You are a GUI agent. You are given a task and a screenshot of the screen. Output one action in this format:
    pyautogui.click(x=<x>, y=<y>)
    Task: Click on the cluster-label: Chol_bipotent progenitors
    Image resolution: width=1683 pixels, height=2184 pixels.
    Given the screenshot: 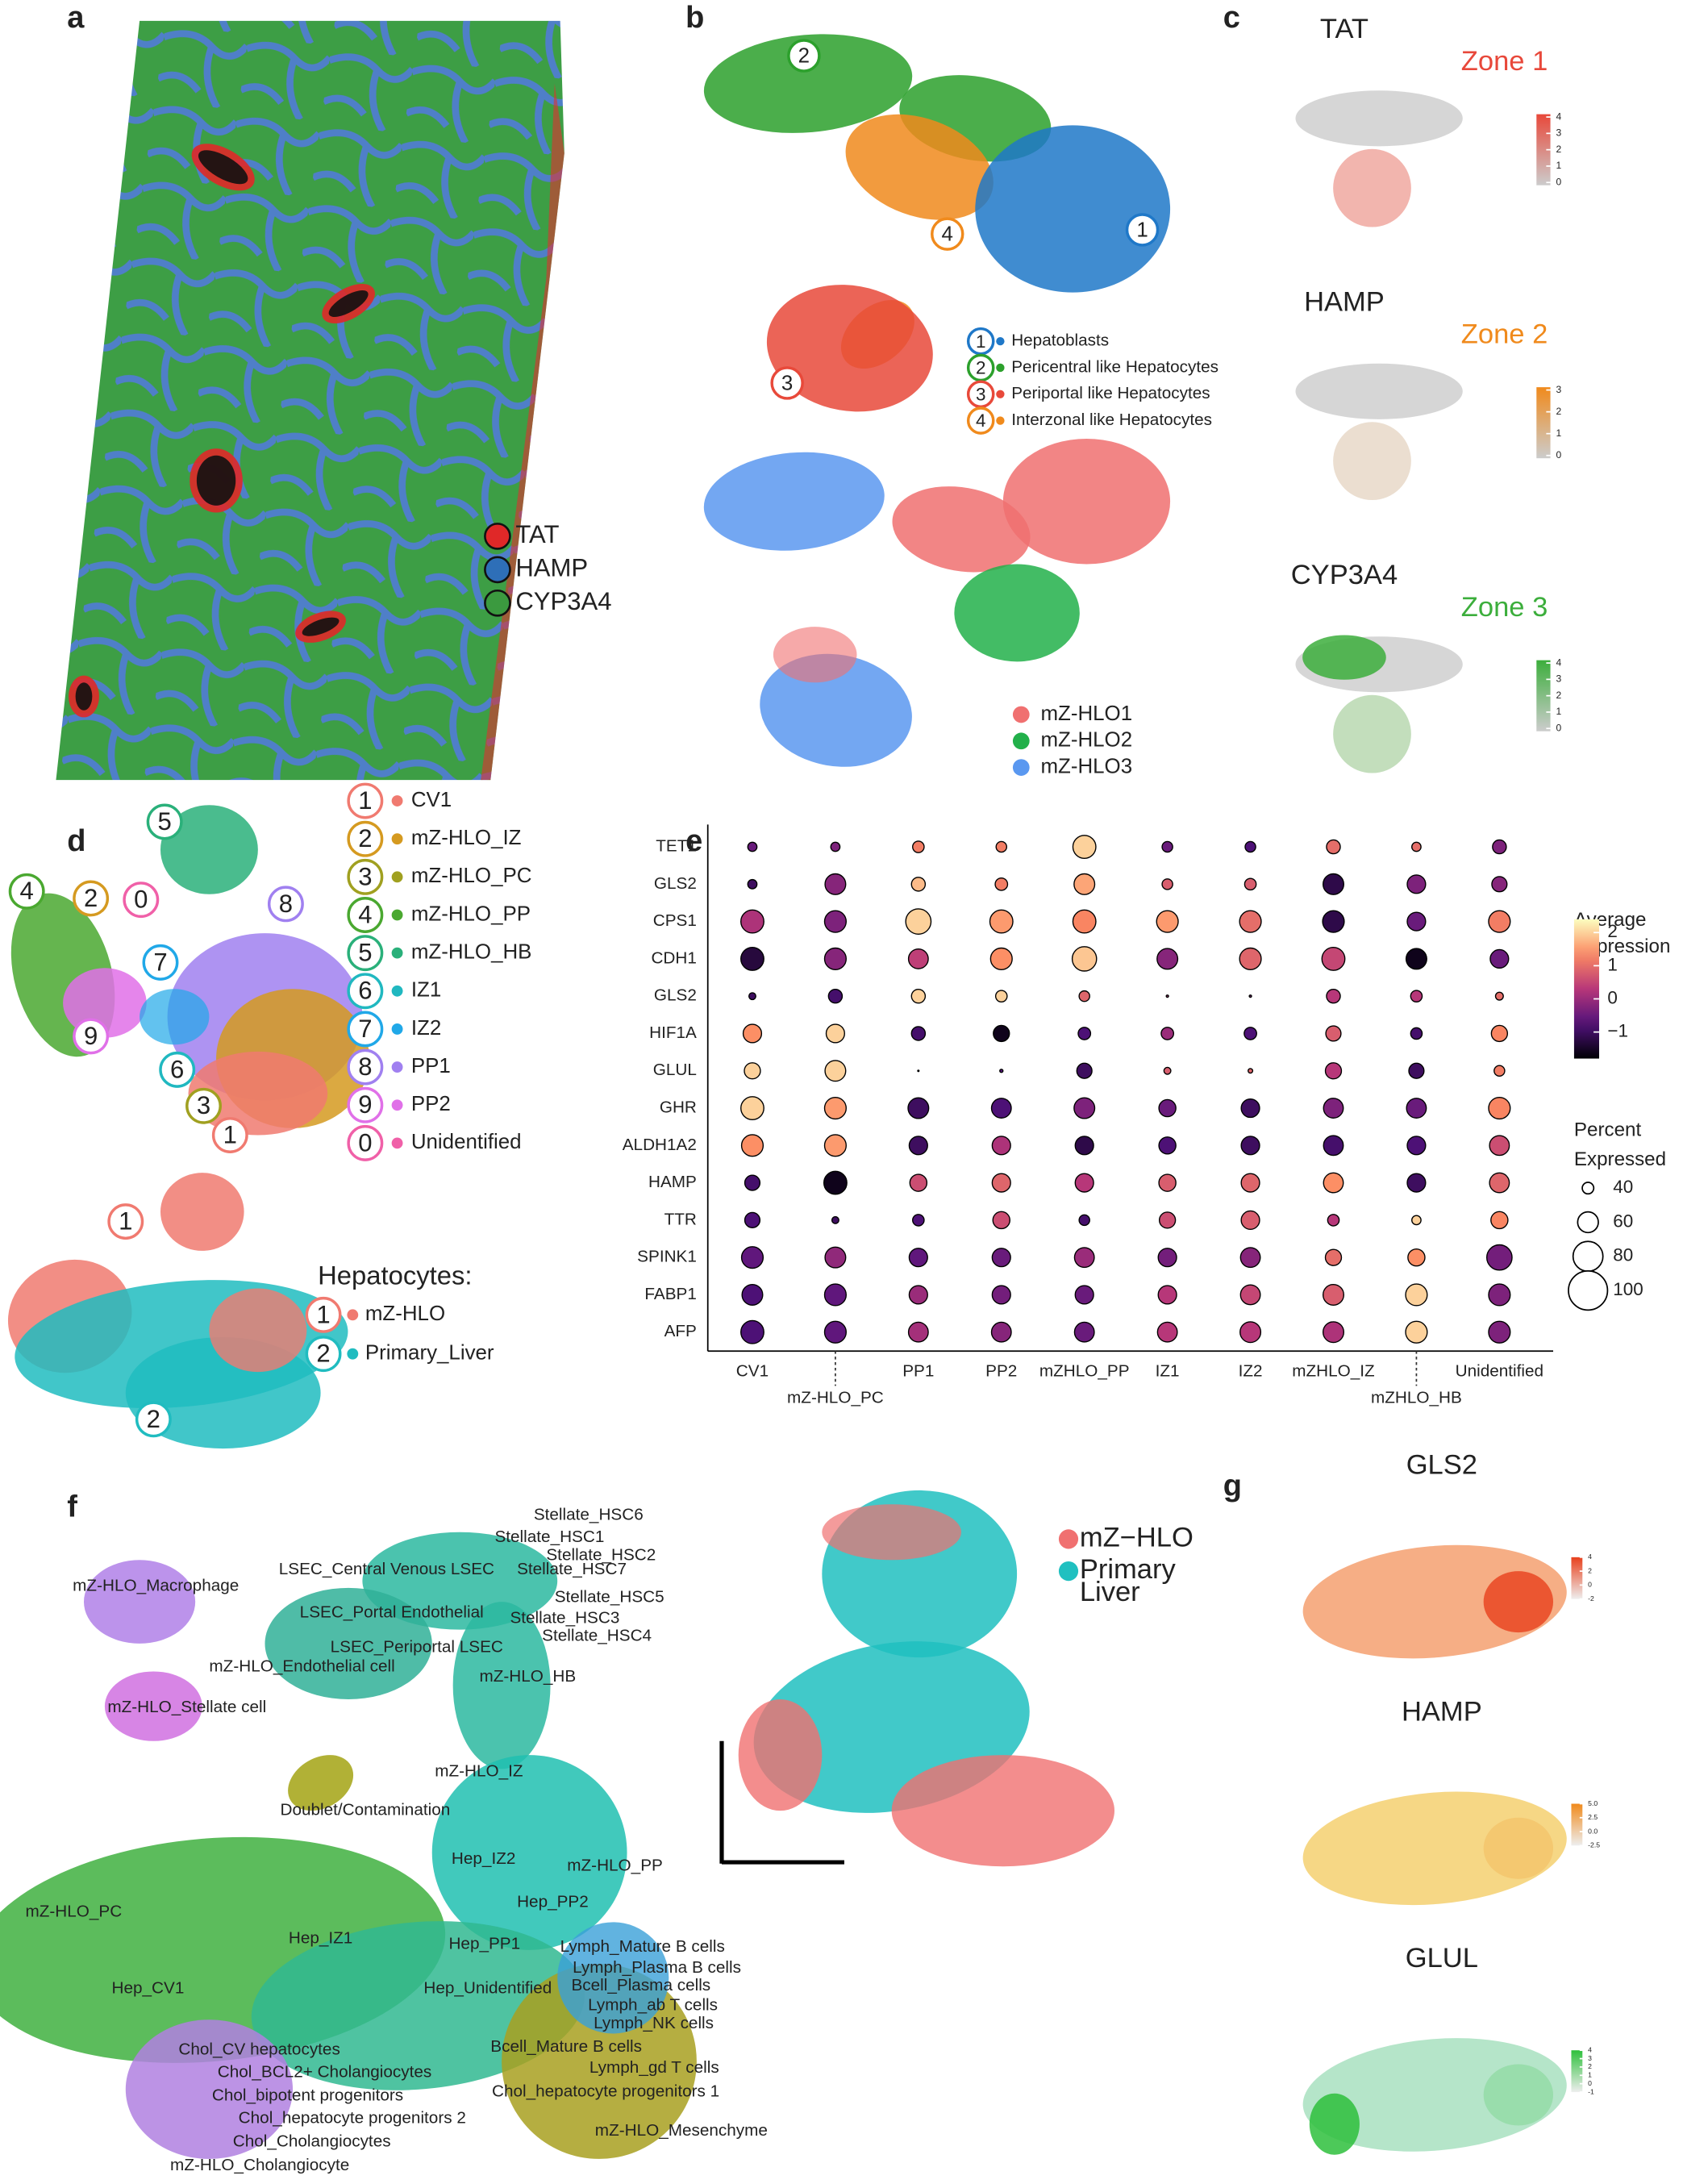 What is the action you would take?
    pyautogui.click(x=308, y=2095)
    